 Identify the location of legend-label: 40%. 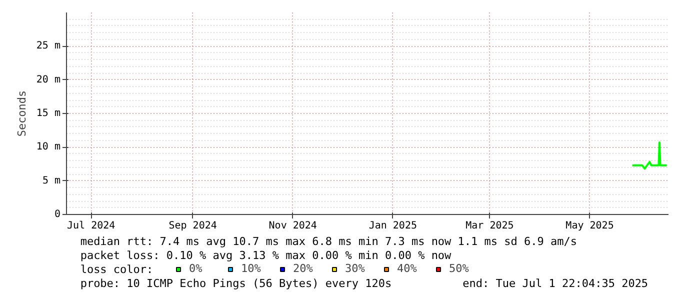
(407, 268).